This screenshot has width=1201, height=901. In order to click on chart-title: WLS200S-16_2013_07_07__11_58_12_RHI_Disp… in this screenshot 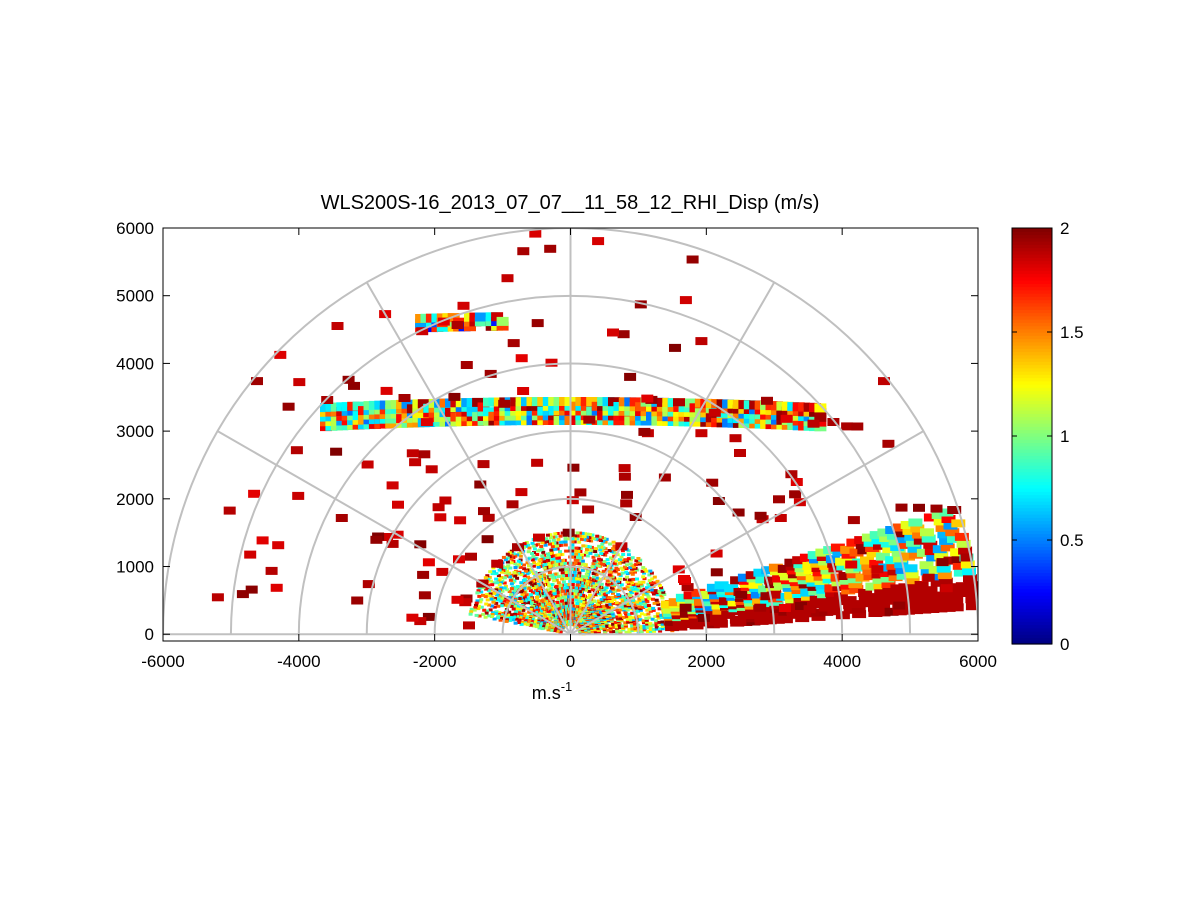, I will do `click(570, 203)`.